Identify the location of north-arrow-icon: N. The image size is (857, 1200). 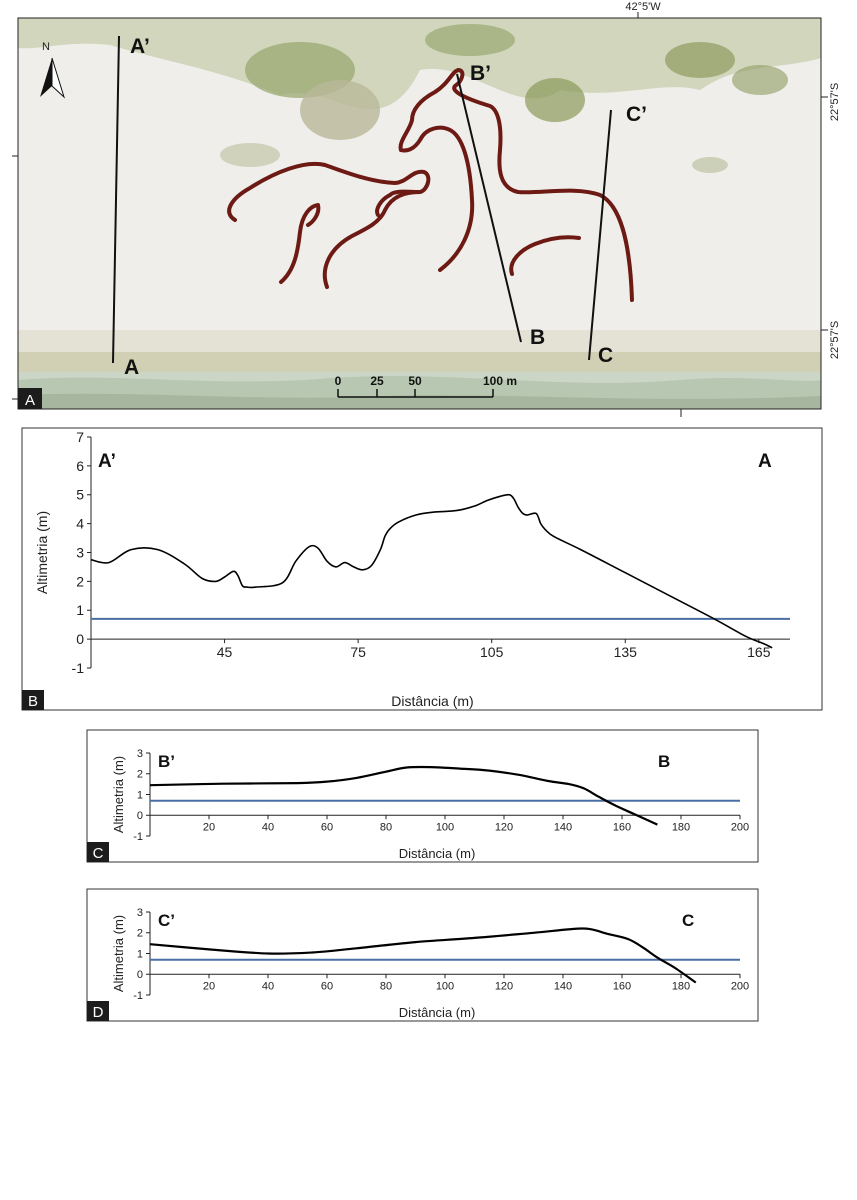
(53, 70).